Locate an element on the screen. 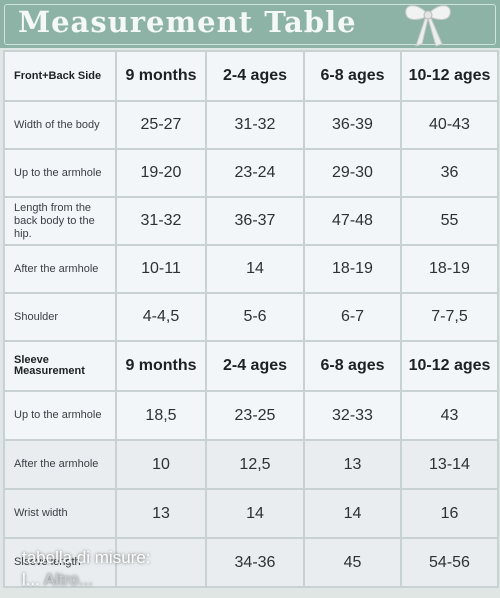 The height and width of the screenshot is (598, 500). row: Width of the body 25-27 31-32 36-39 40-43 is located at coordinates (251, 125).